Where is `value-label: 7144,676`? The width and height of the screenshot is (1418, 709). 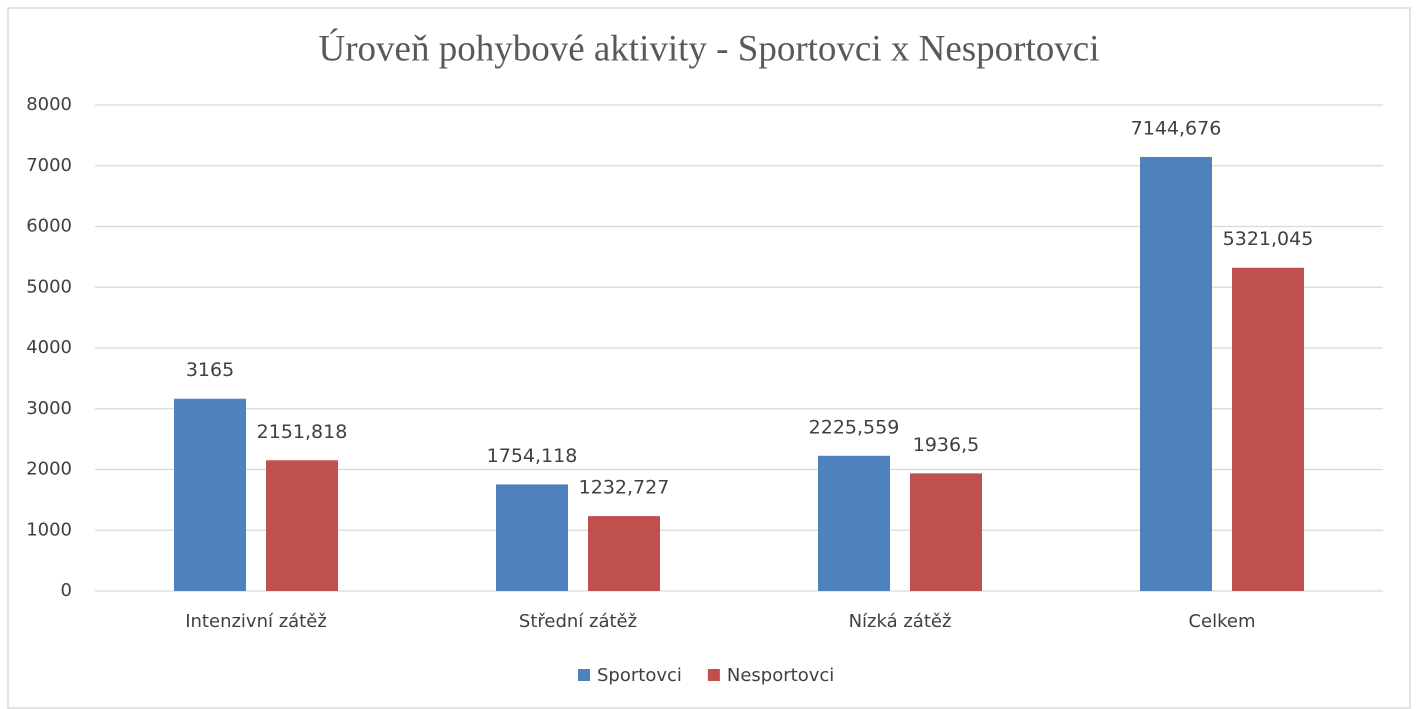
value-label: 7144,676 is located at coordinates (1176, 128).